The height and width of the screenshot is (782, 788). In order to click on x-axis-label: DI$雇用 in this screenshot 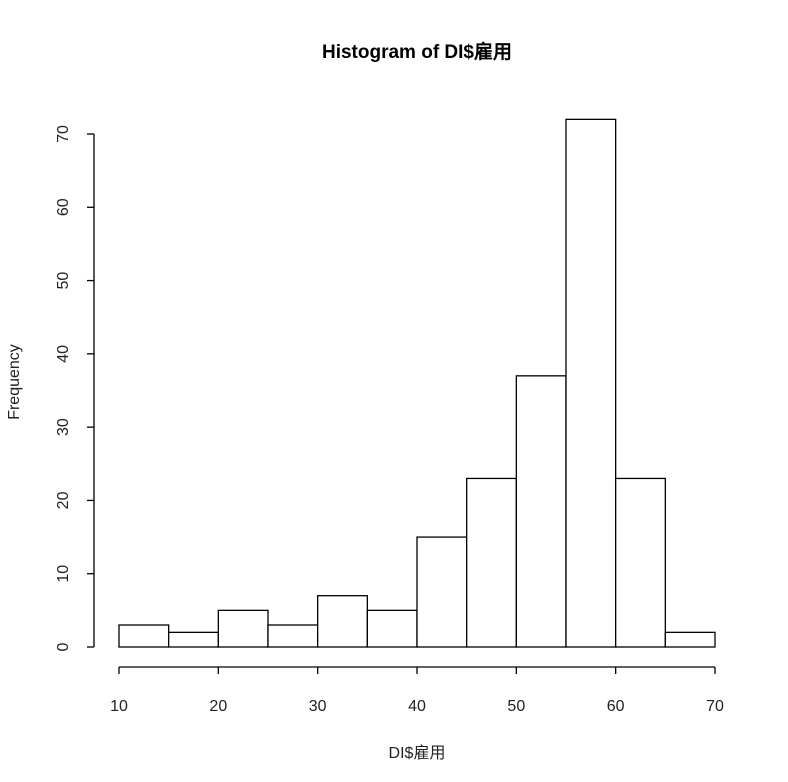, I will do `click(417, 753)`.